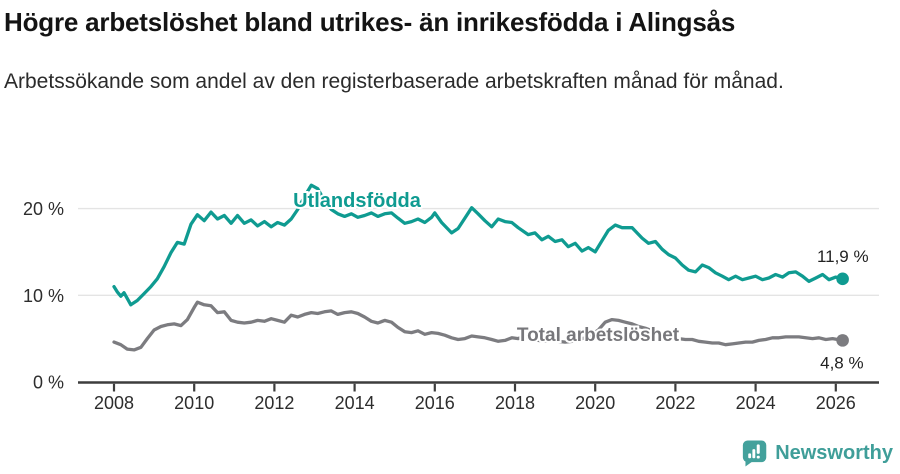 The height and width of the screenshot is (474, 900). Describe the element at coordinates (357, 201) in the screenshot. I see `series-label-utlandsfödda: Utlandsfödda` at that location.